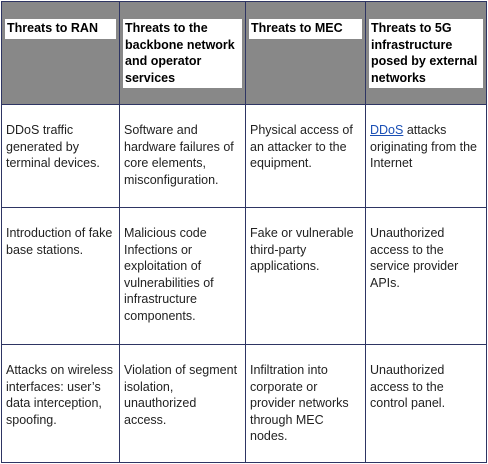 Image resolution: width=488 pixels, height=464 pixels. What do you see at coordinates (387, 130) in the screenshot?
I see `ddos-link: DDoS` at bounding box center [387, 130].